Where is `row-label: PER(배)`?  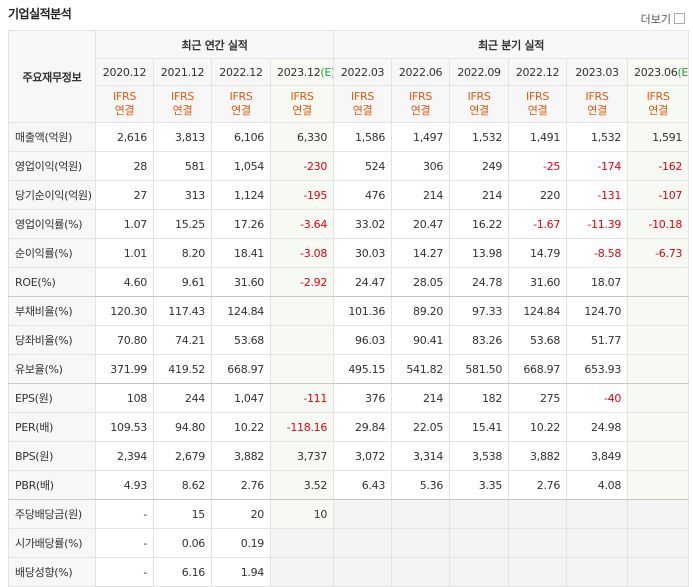 row-label: PER(배) is located at coordinates (52, 427).